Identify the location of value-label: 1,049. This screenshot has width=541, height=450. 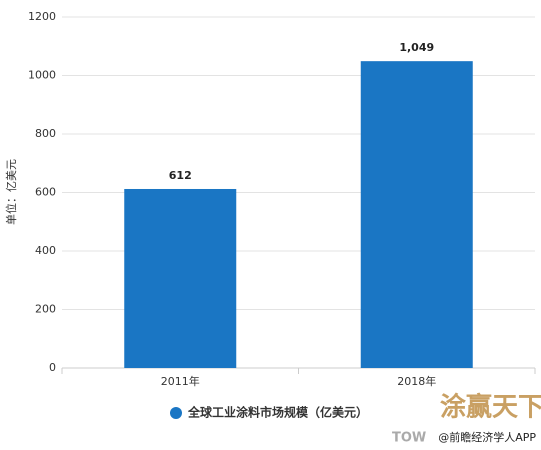
(416, 47).